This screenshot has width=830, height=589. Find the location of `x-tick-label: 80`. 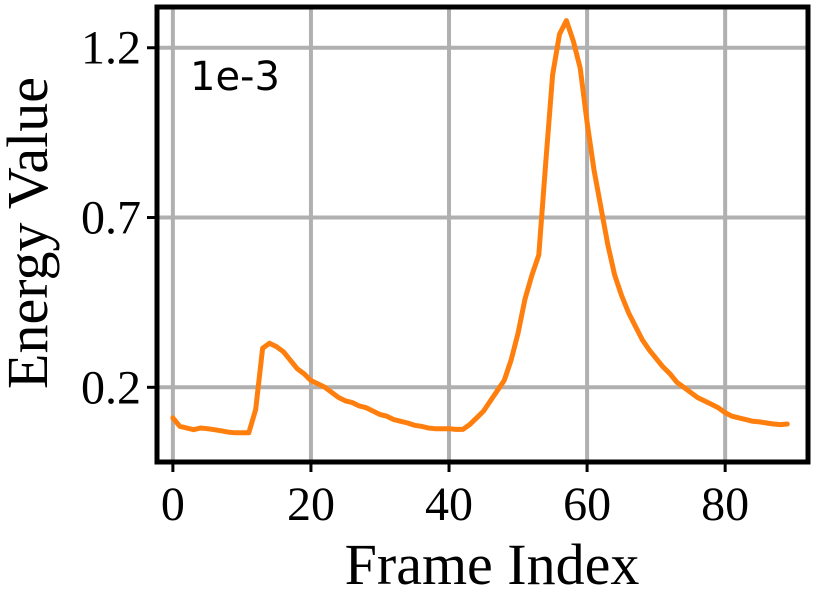

x-tick-label: 80 is located at coordinates (725, 504).